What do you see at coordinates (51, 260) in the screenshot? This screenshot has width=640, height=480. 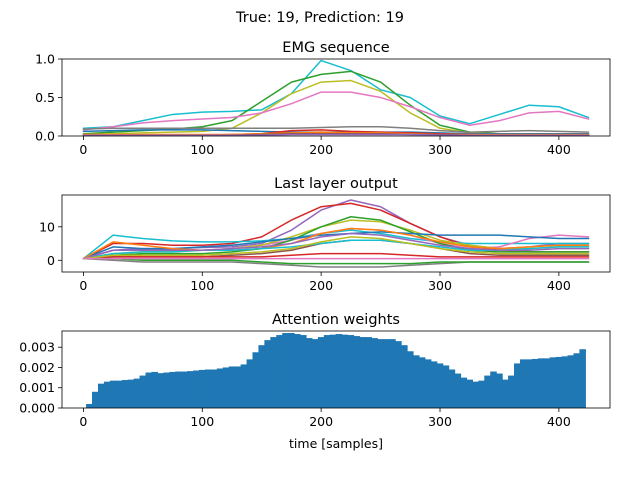 I see `y-tick-label: 0` at bounding box center [51, 260].